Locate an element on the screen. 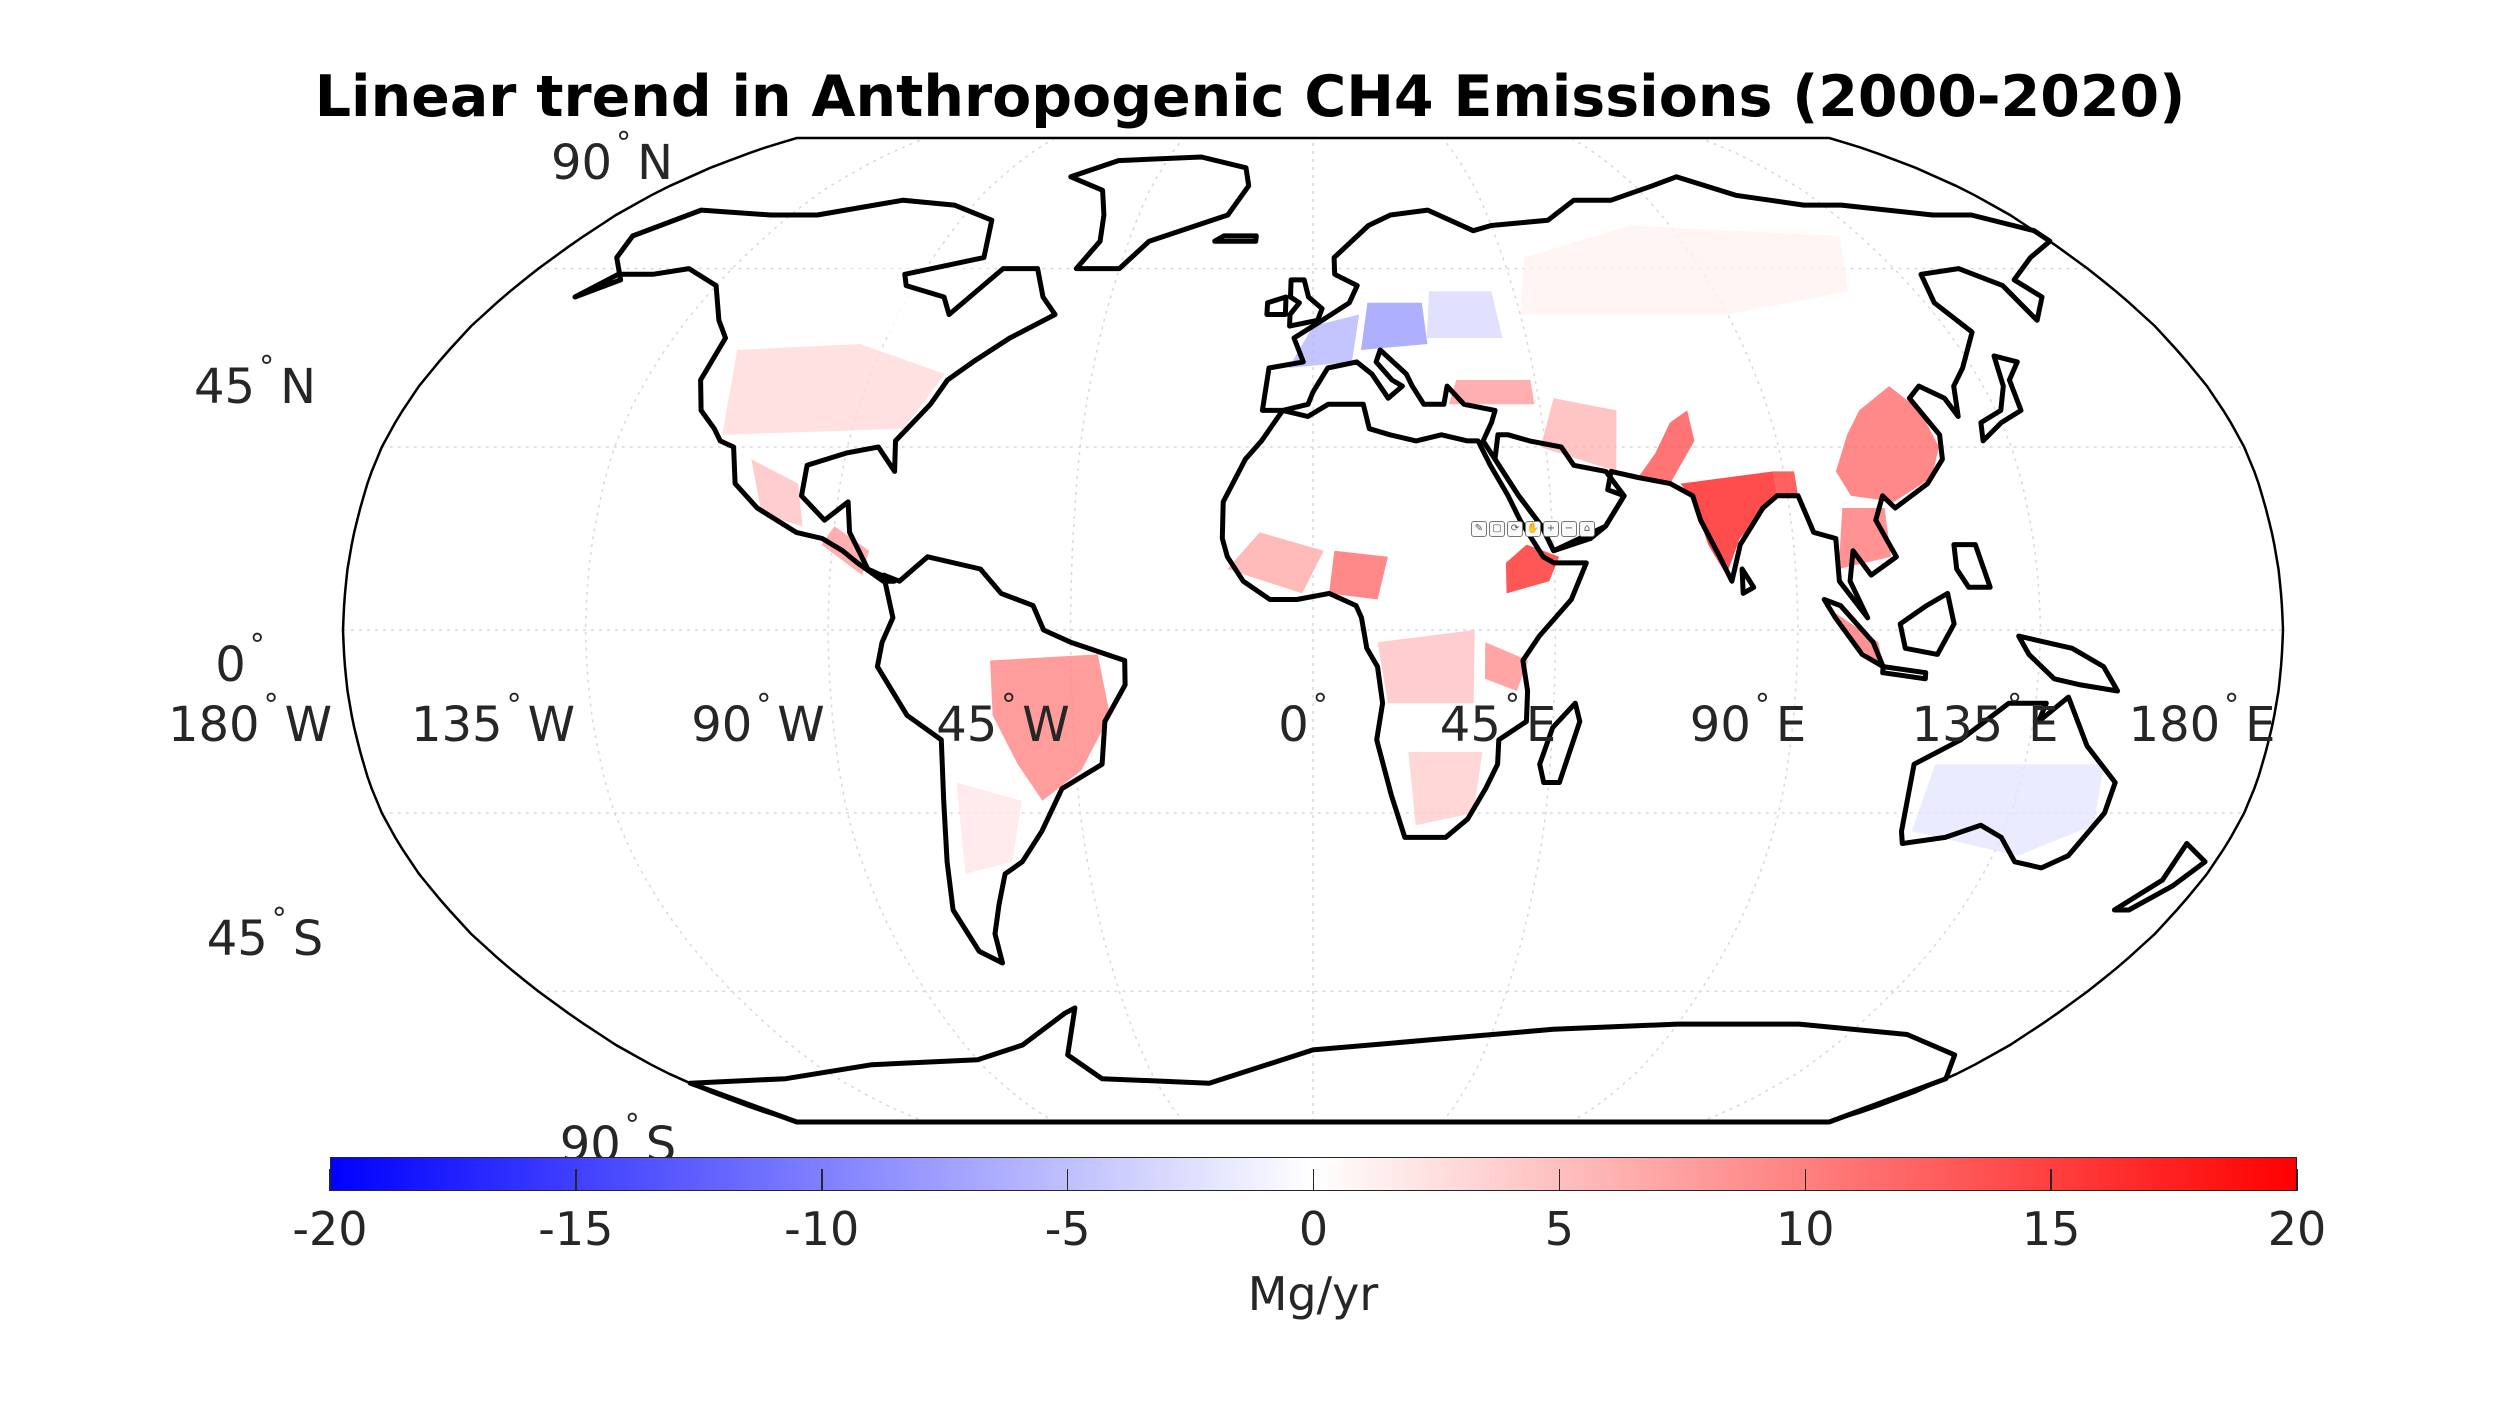  trend-region-australia is located at coordinates (2007, 810).